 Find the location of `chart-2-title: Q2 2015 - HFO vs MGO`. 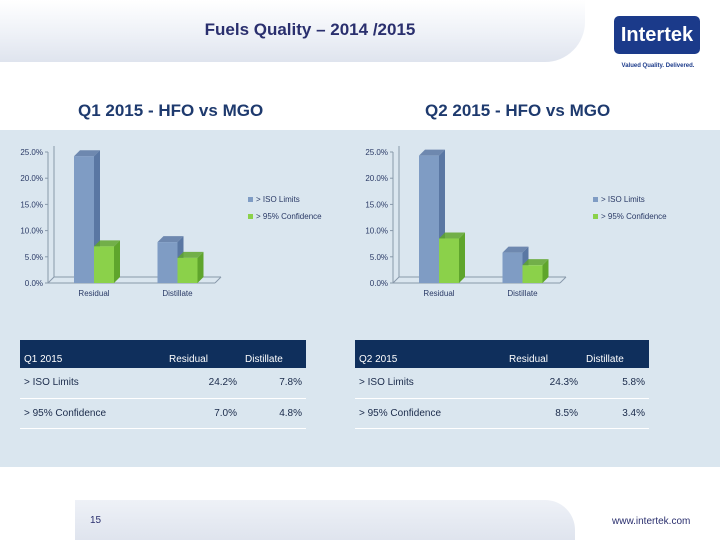

chart-2-title: Q2 2015 - HFO vs MGO is located at coordinates (518, 110).